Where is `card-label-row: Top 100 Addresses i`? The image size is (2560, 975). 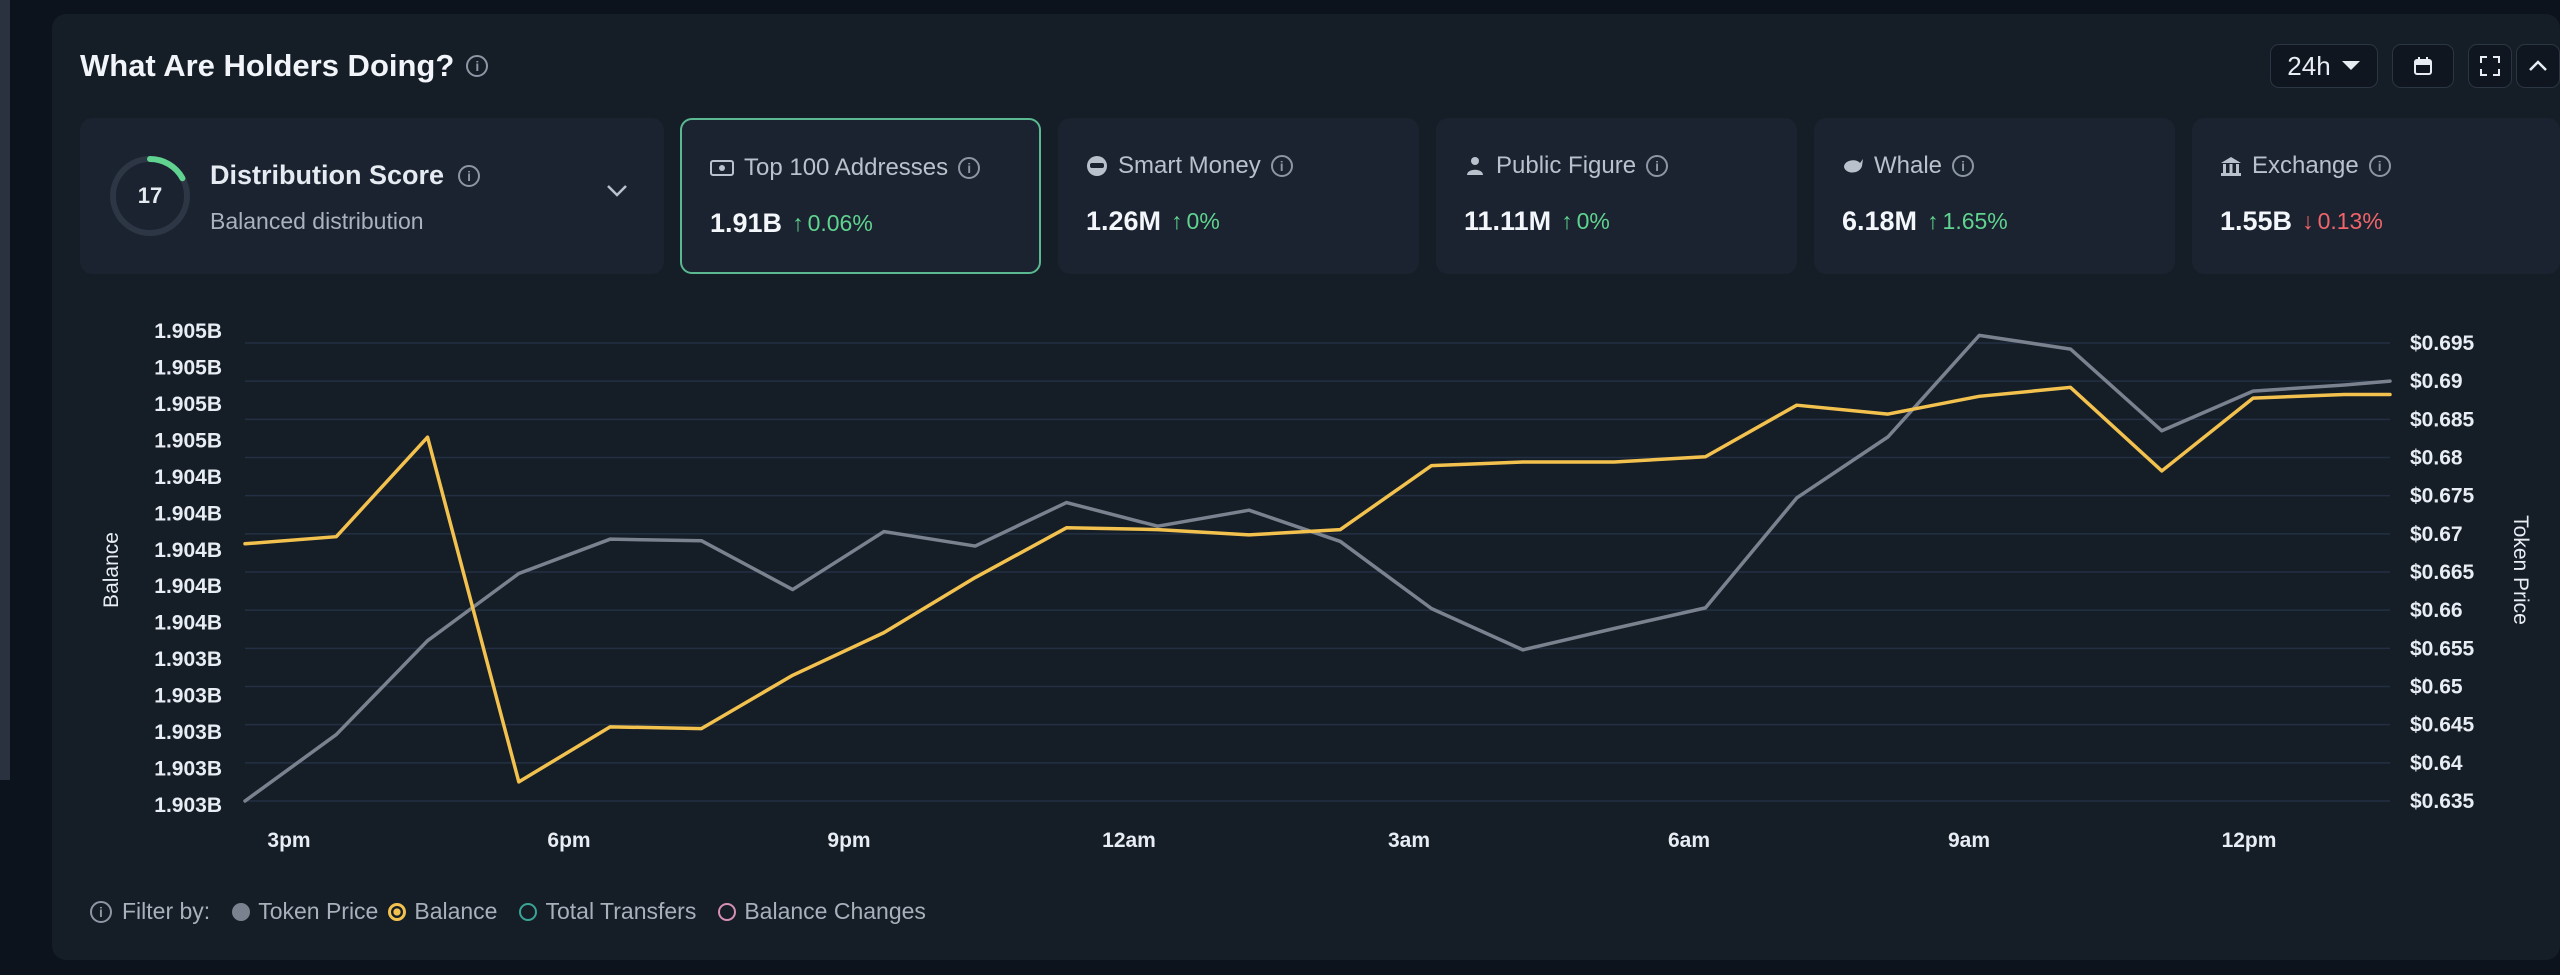 card-label-row: Top 100 Addresses i is located at coordinates (845, 168).